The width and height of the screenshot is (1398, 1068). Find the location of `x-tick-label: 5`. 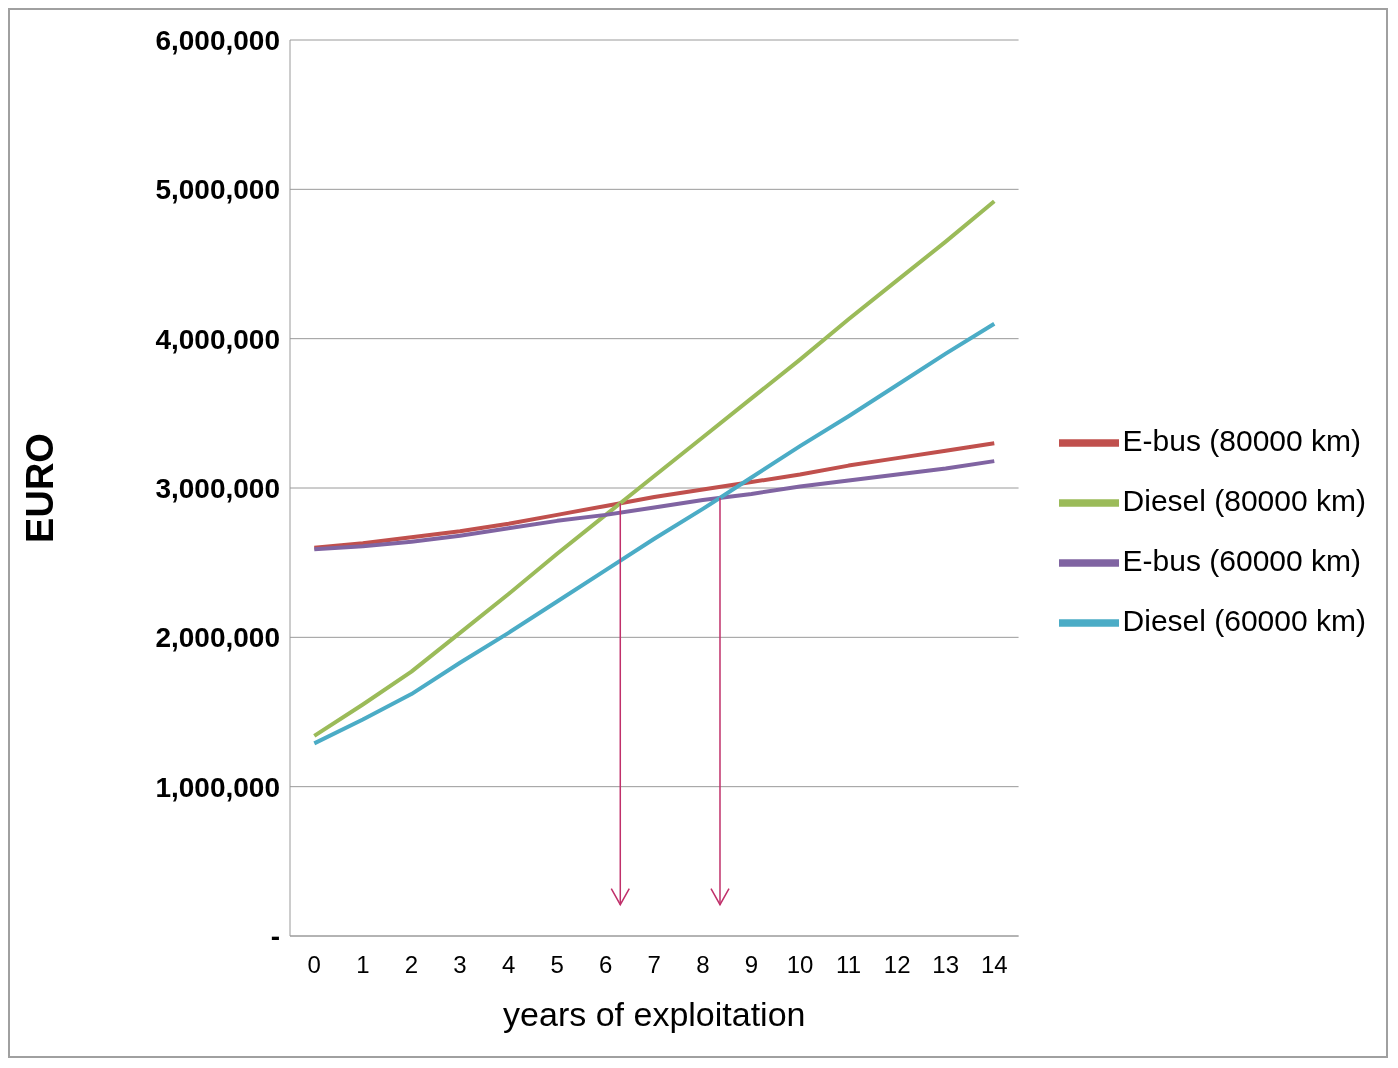

x-tick-label: 5 is located at coordinates (557, 965).